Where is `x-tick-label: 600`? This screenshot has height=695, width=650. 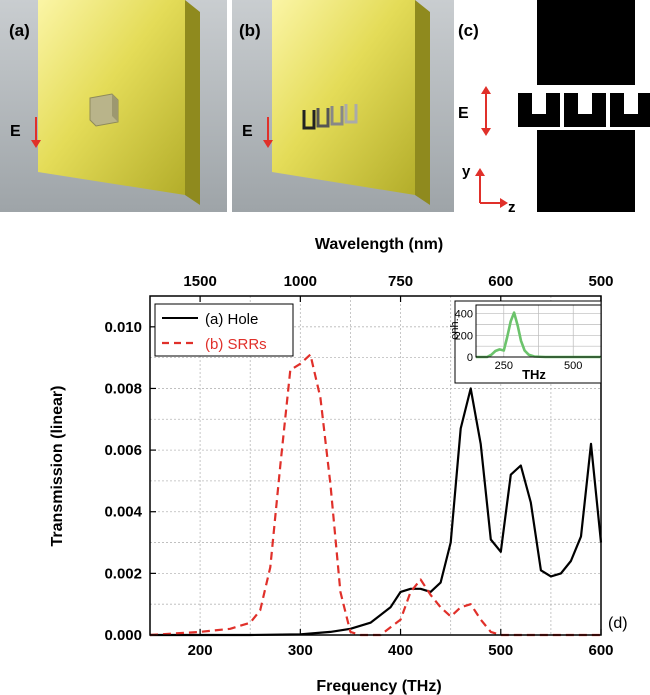 x-tick-label: 600 is located at coordinates (600, 650).